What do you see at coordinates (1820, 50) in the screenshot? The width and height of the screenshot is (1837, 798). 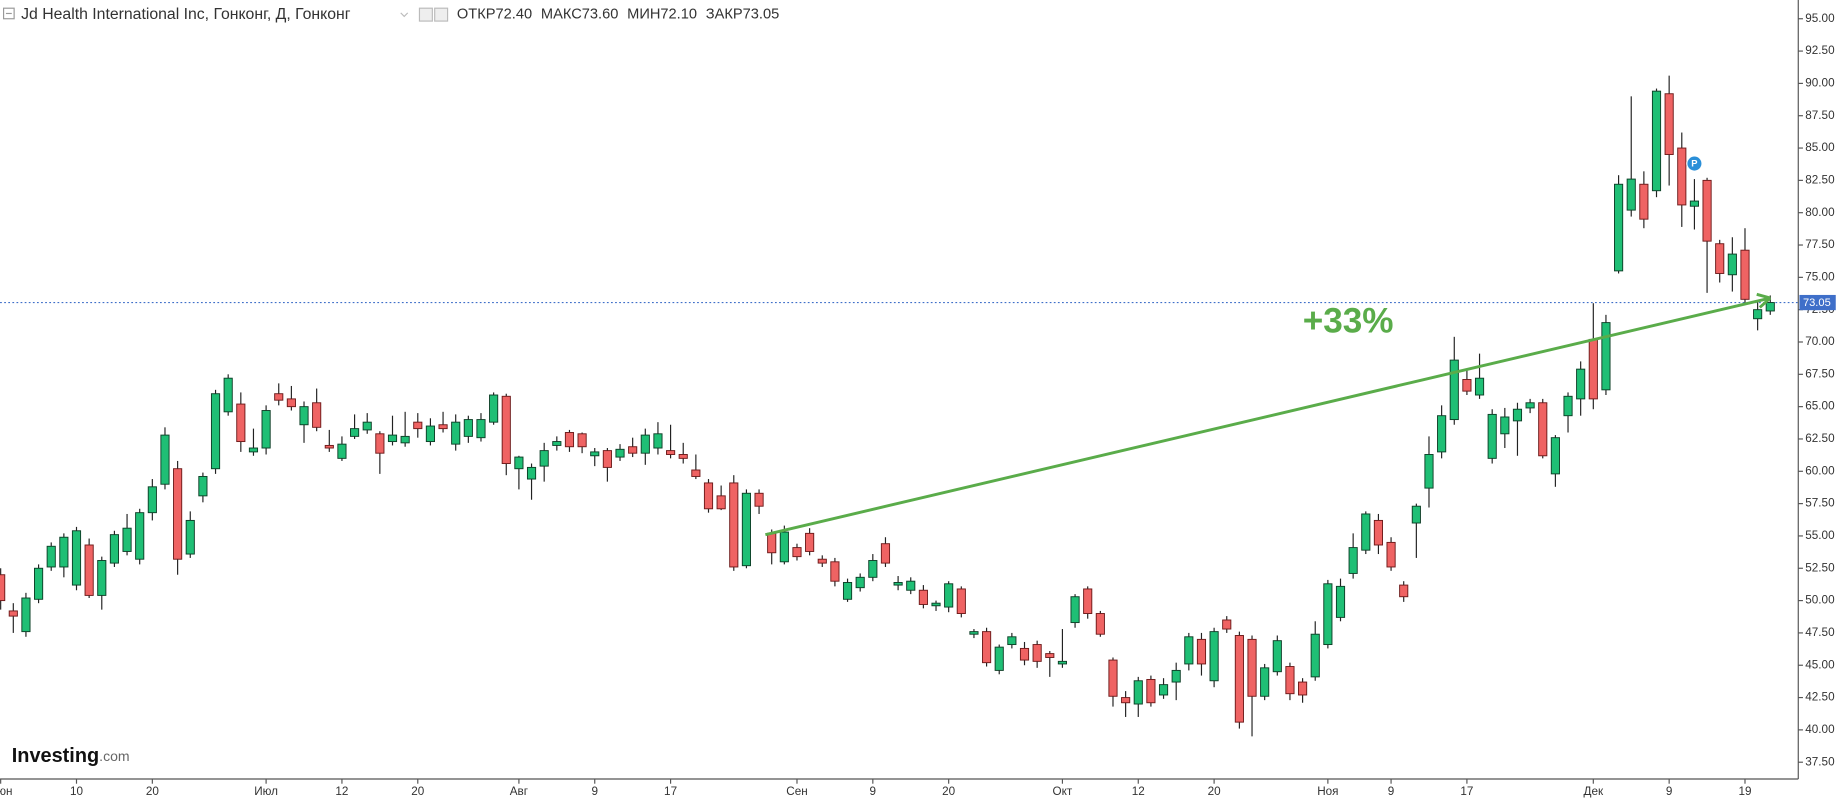 I see `y-tick-label: 92.50` at bounding box center [1820, 50].